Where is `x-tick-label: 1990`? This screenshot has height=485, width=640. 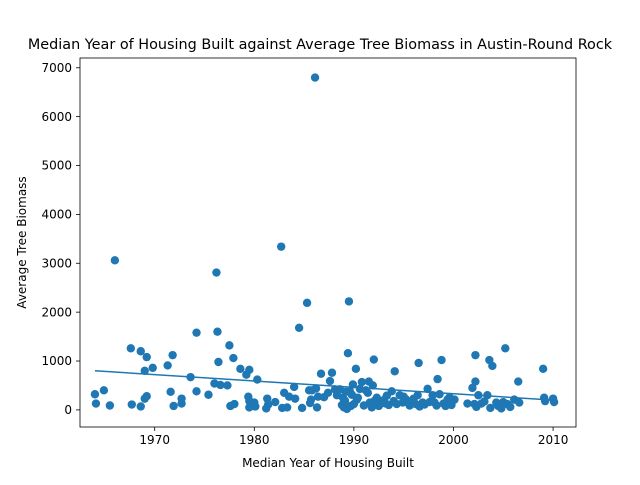 x-tick-label: 1990 is located at coordinates (354, 440).